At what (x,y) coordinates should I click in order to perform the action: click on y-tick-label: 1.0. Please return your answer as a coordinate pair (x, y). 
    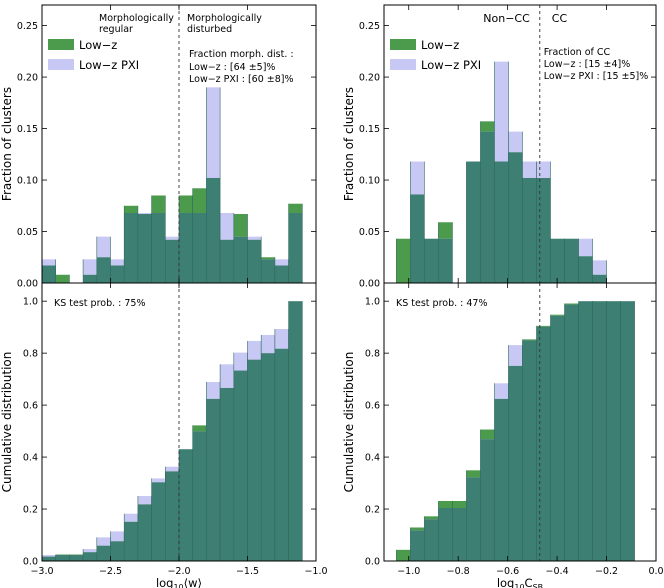
    Looking at the image, I should click on (372, 302).